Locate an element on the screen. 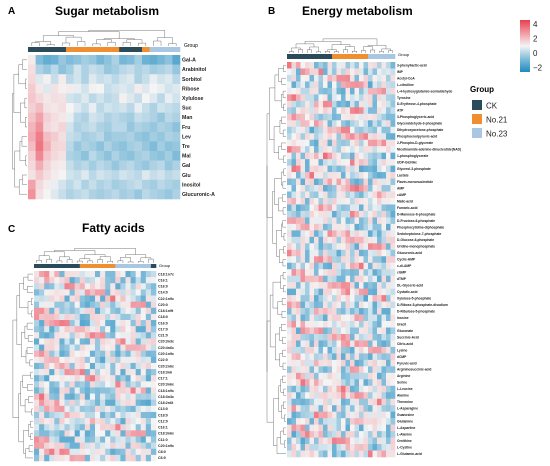 Image resolution: width=550 pixels, height=466 pixels. row-label: 3-Phosphoglyceric-acid is located at coordinates (415, 117).